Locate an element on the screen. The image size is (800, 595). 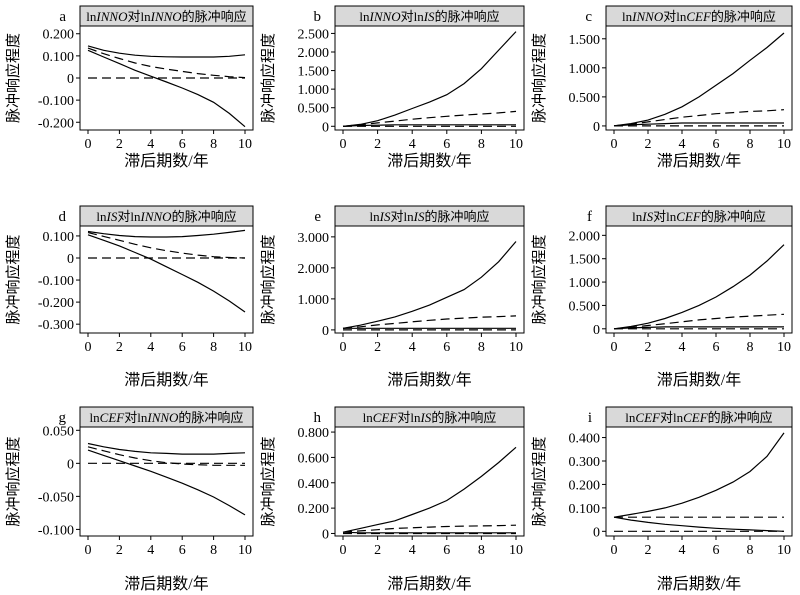
y-tick-label: 0.600 is located at coordinates (314, 458).